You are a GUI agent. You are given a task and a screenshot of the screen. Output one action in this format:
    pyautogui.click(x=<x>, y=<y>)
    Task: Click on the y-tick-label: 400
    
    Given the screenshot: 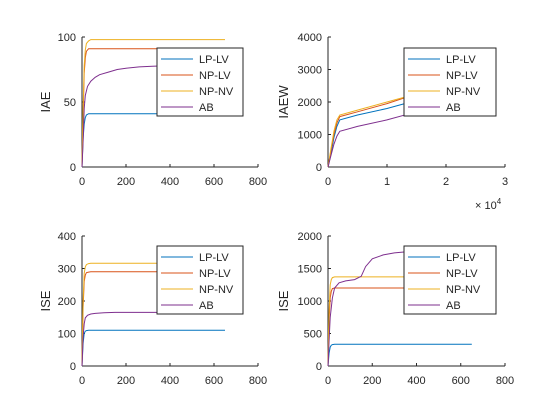 What is the action you would take?
    pyautogui.click(x=67, y=237)
    